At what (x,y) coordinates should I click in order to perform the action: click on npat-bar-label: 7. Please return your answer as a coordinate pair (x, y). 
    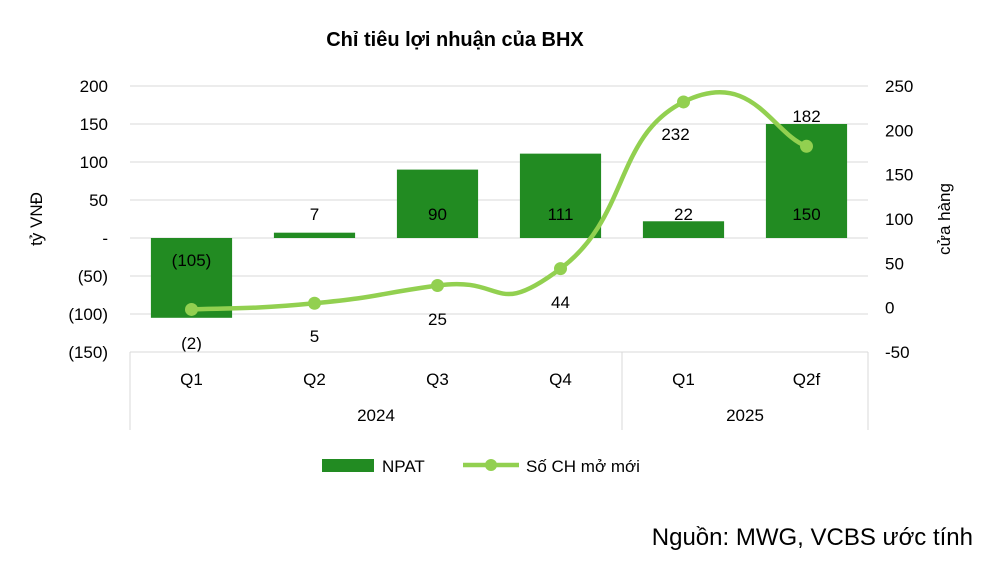
    Looking at the image, I should click on (314, 214).